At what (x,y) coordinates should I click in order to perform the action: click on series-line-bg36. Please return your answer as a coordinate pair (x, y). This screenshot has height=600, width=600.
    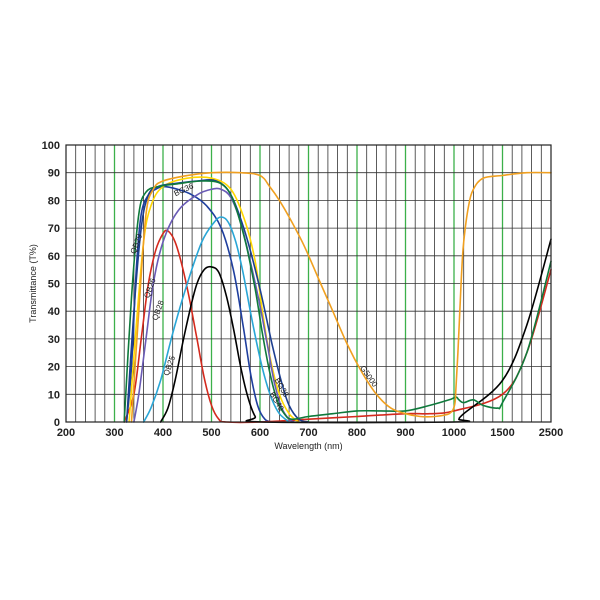
    Looking at the image, I should click on (214, 305).